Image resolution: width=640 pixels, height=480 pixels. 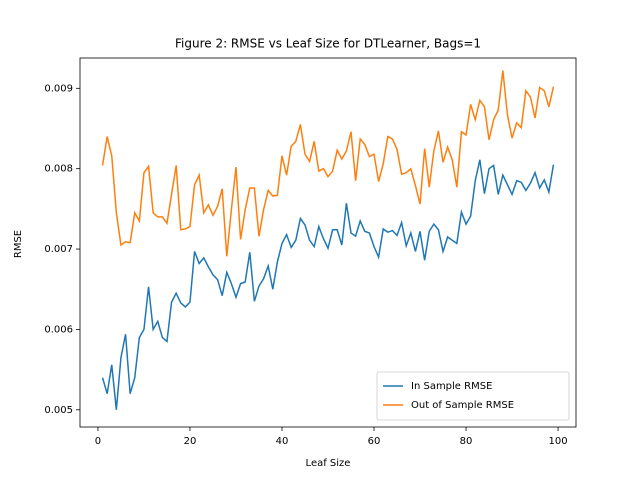 What do you see at coordinates (58, 169) in the screenshot?
I see `y-tick-label: 0.008` at bounding box center [58, 169].